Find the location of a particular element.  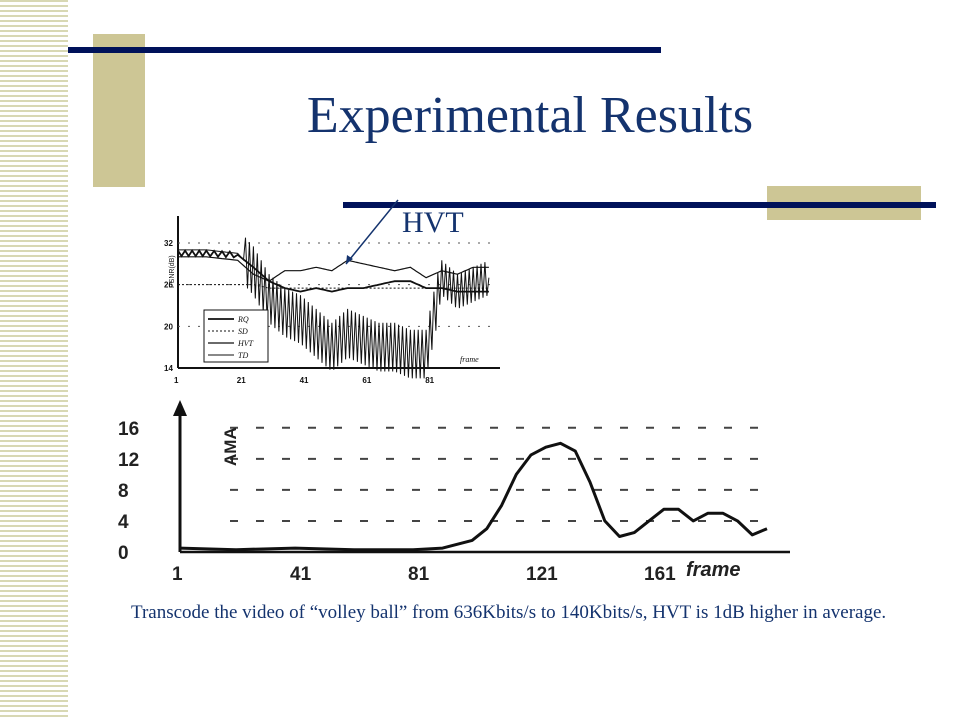

x-tick-label: 121 is located at coordinates (542, 574).